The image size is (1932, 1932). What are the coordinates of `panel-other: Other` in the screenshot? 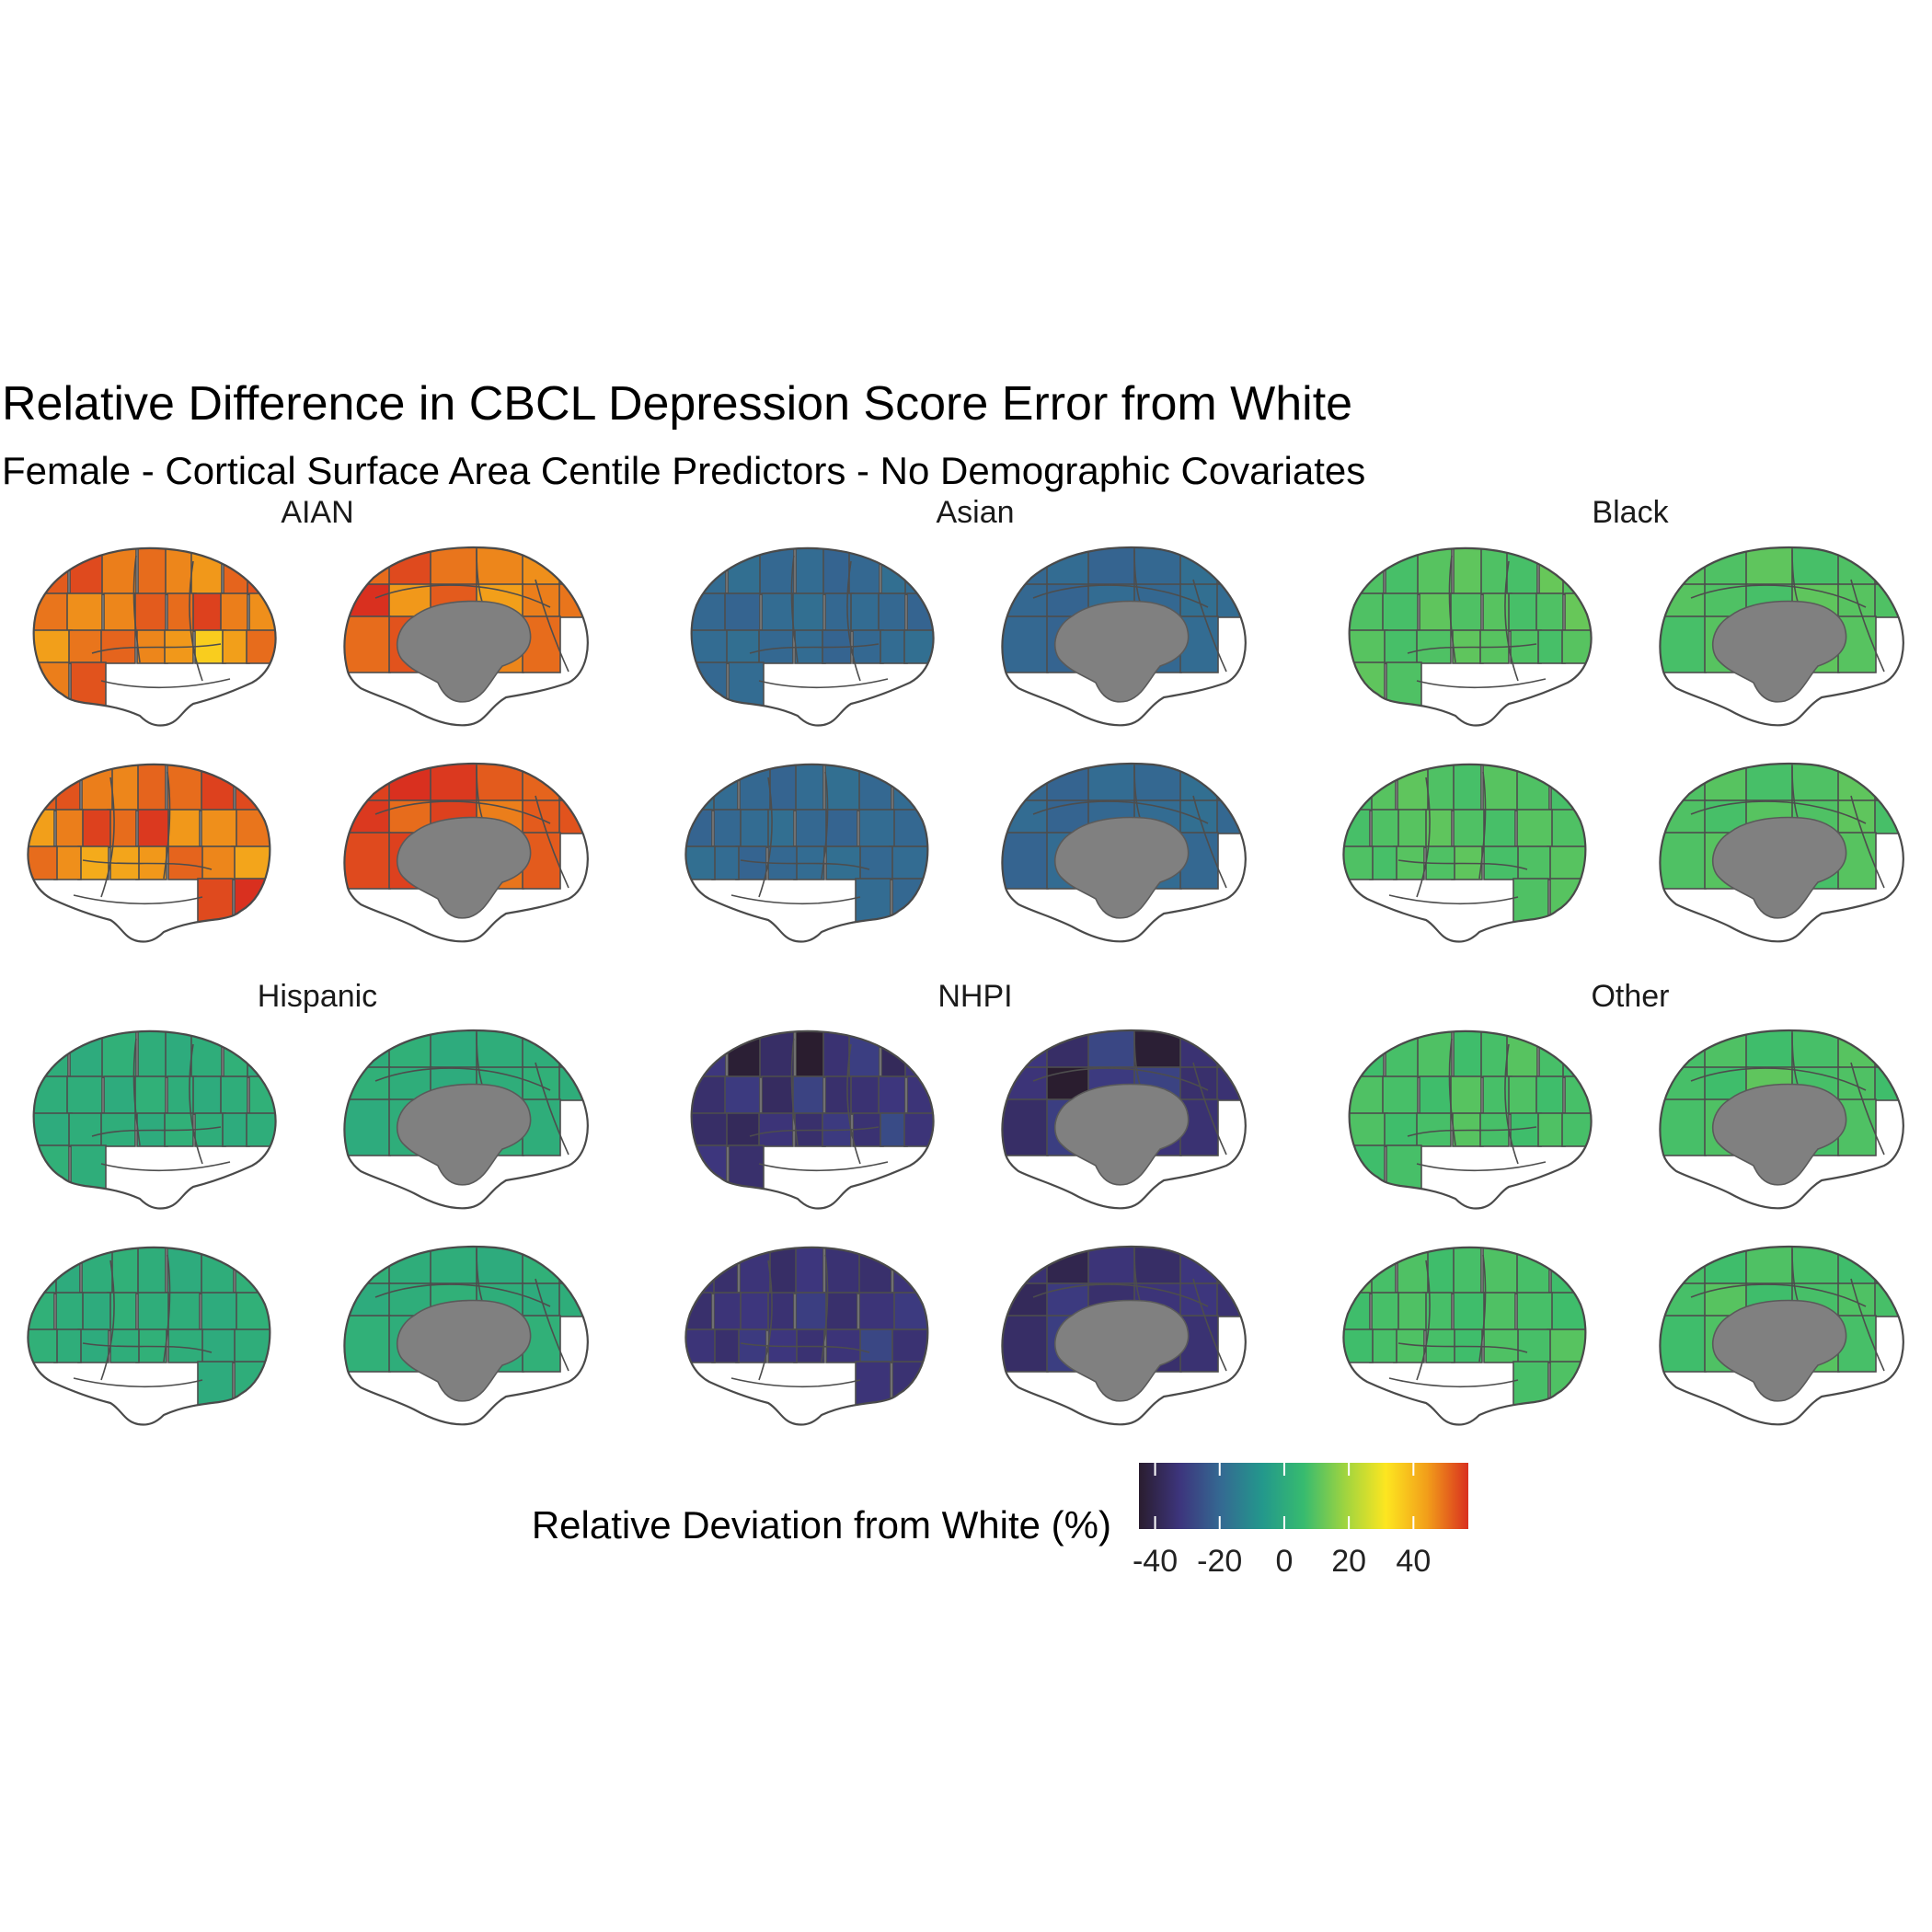 It's located at (1623, 1202).